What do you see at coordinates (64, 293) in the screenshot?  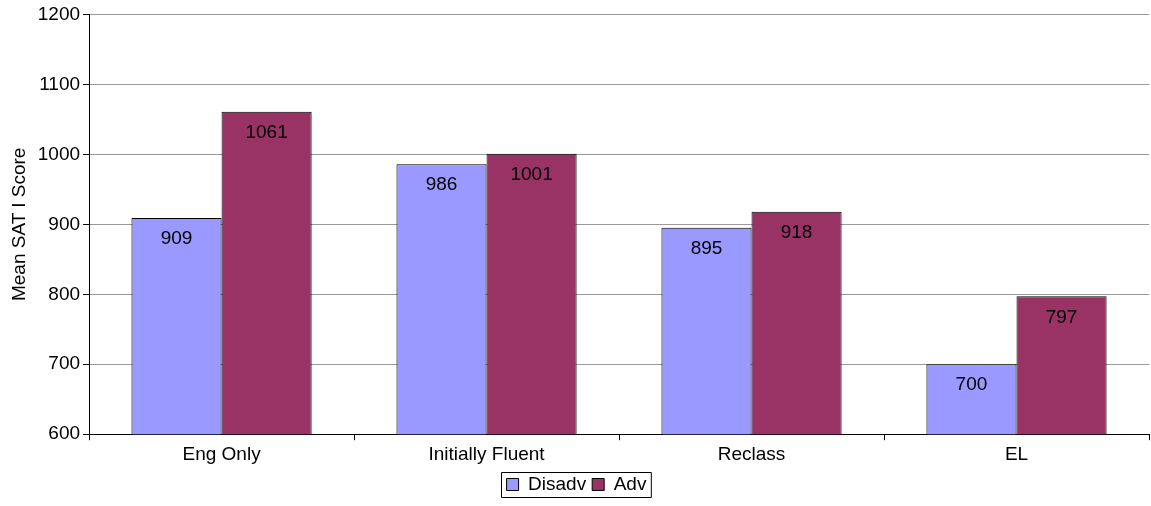 I see `y-tick-label: 800` at bounding box center [64, 293].